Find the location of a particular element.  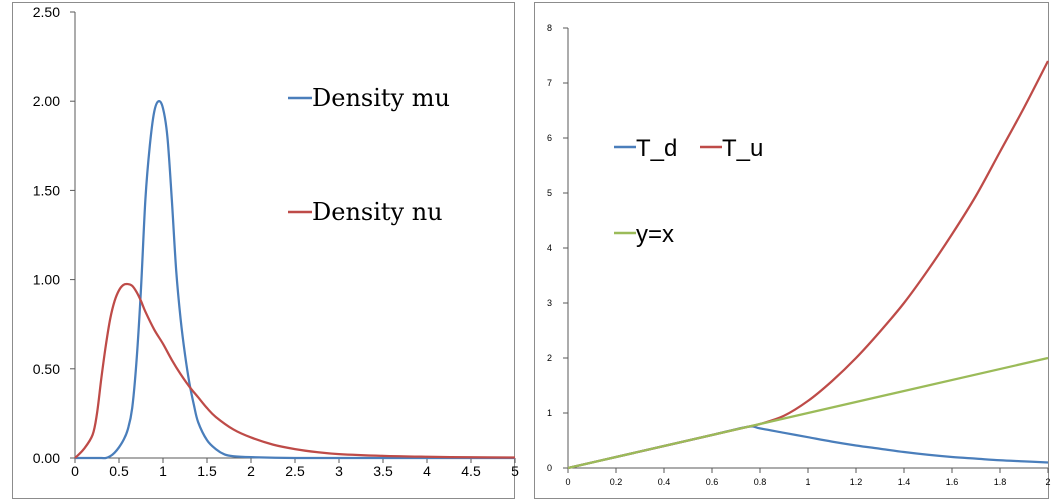

density-legend-label-density-mu: Density mu is located at coordinates (381, 98).